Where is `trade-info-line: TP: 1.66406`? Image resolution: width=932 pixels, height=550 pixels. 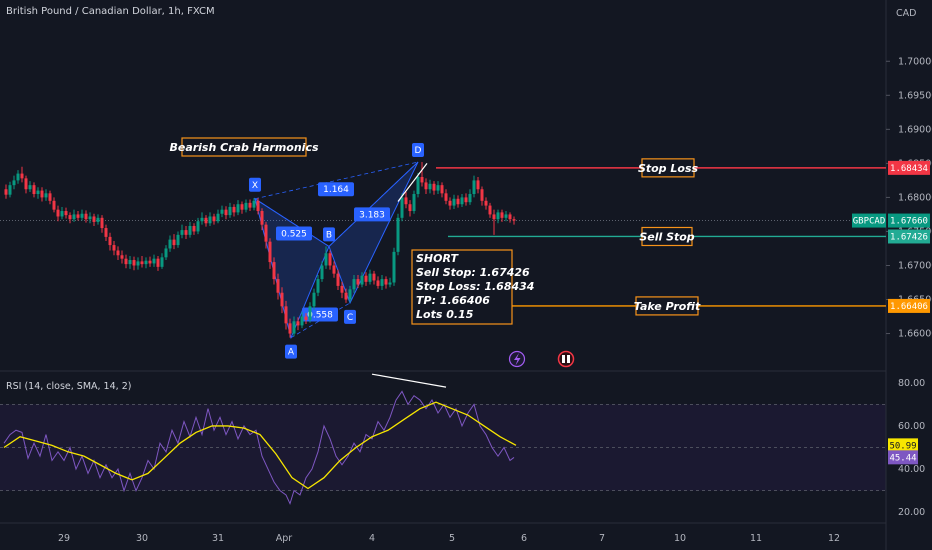 trade-info-line: TP: 1.66406 is located at coordinates (453, 300).